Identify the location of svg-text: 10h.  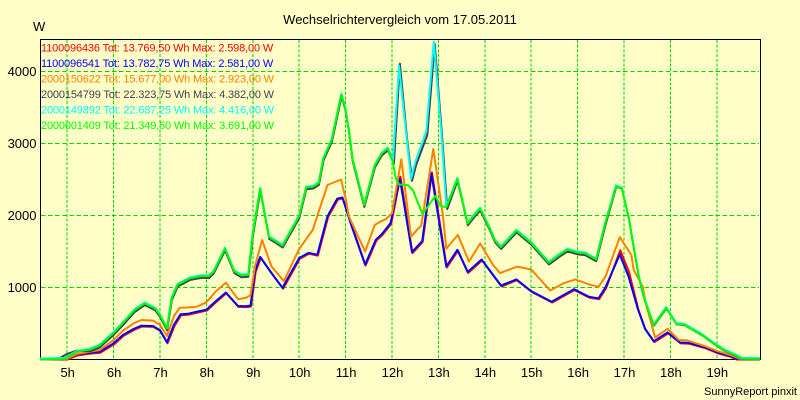
(300, 372).